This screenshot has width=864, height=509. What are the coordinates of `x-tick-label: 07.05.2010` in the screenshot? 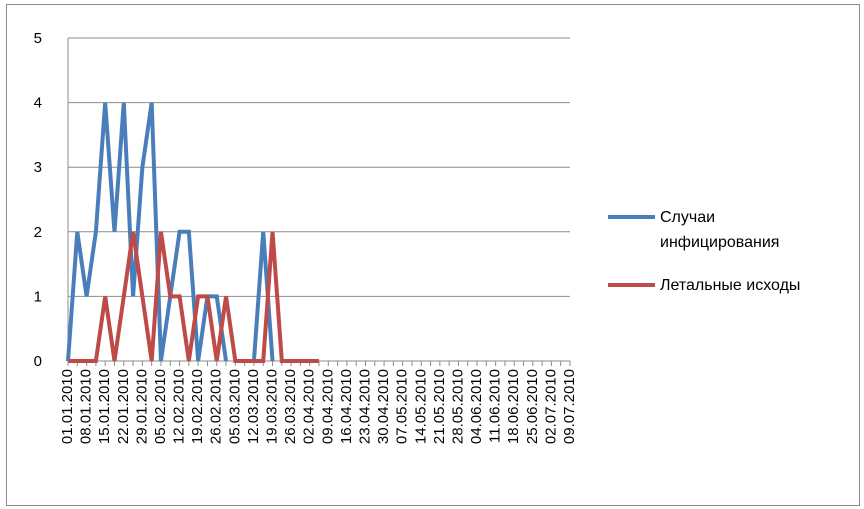 It's located at (402, 406).